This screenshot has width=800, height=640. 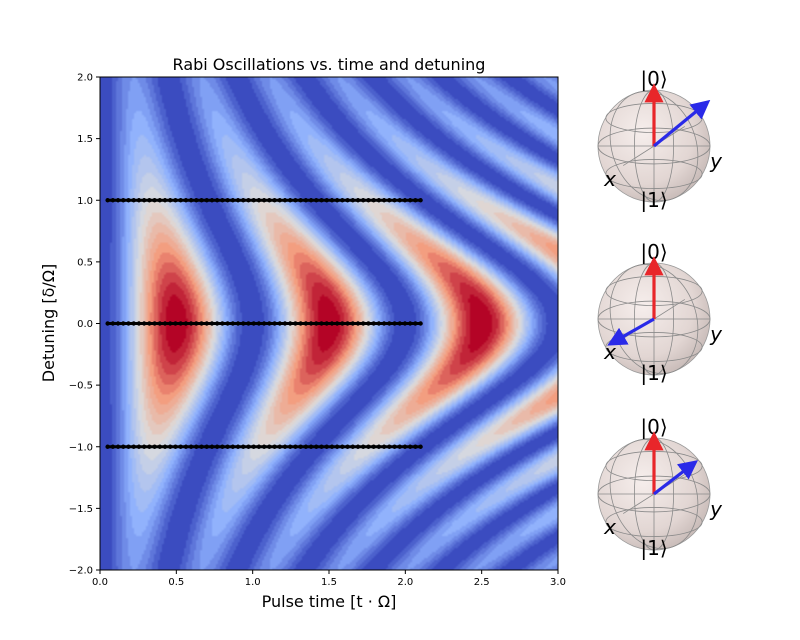 I want to click on x-tick-label: 2.5, so click(x=482, y=582).